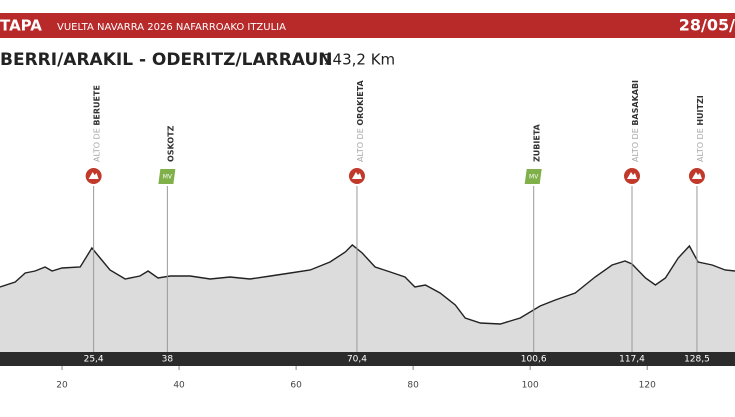 The width and height of the screenshot is (735, 417). What do you see at coordinates (632, 360) in the screenshot?
I see `marker-km: 117,4` at bounding box center [632, 360].